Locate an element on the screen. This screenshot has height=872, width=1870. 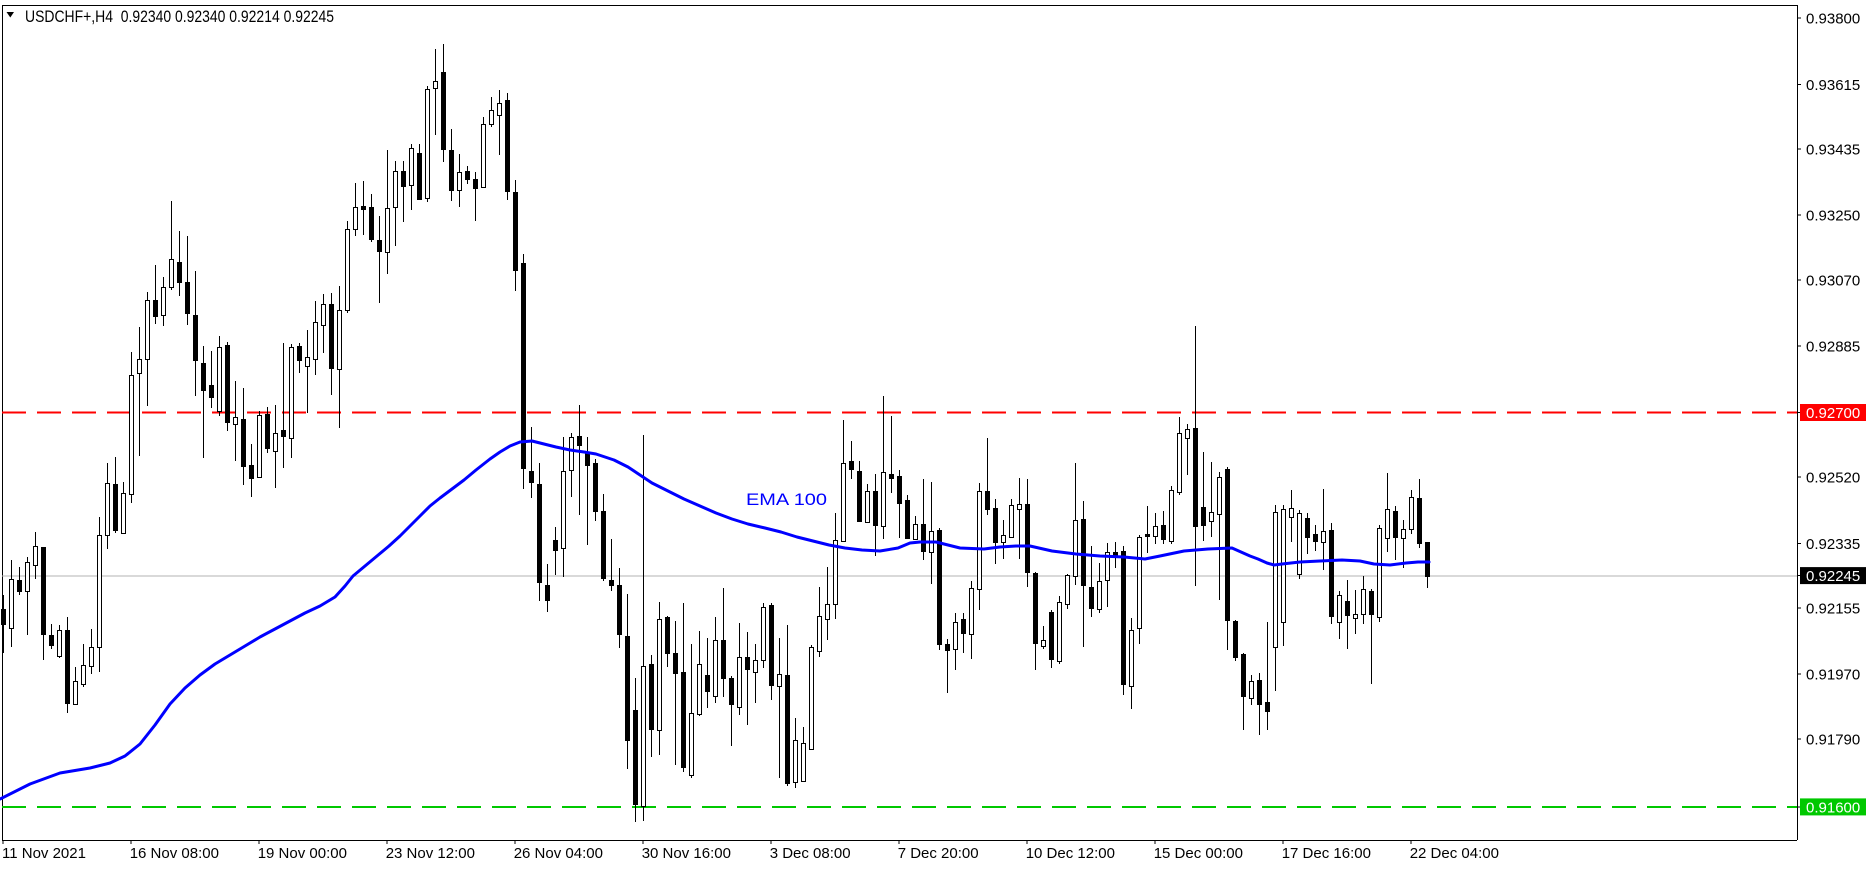
svg-text: 0.93070 is located at coordinates (1833, 280).